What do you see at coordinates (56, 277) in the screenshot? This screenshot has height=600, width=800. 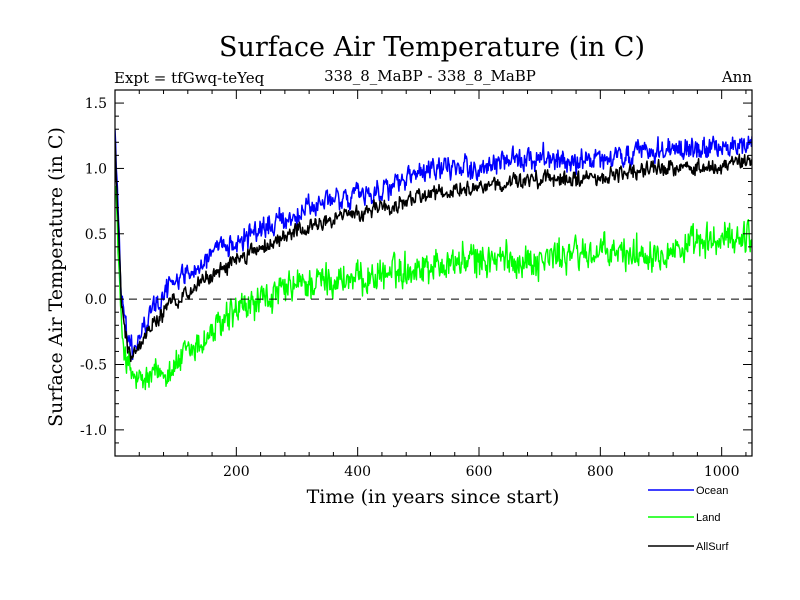 I see `y-axis-label: Surface Air Temperature (in C)` at bounding box center [56, 277].